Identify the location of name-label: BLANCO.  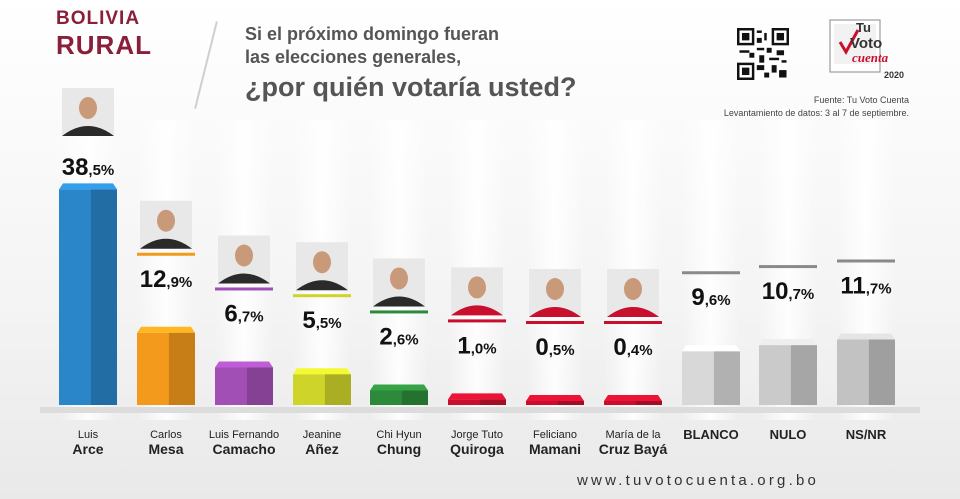
(711, 434).